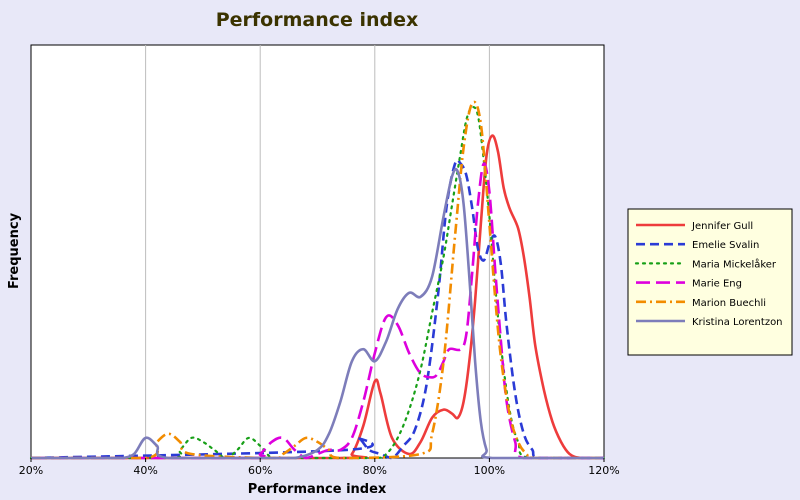 Image resolution: width=800 pixels, height=500 pixels. What do you see at coordinates (603, 470) in the screenshot?
I see `x-tick-label: 120%` at bounding box center [603, 470].